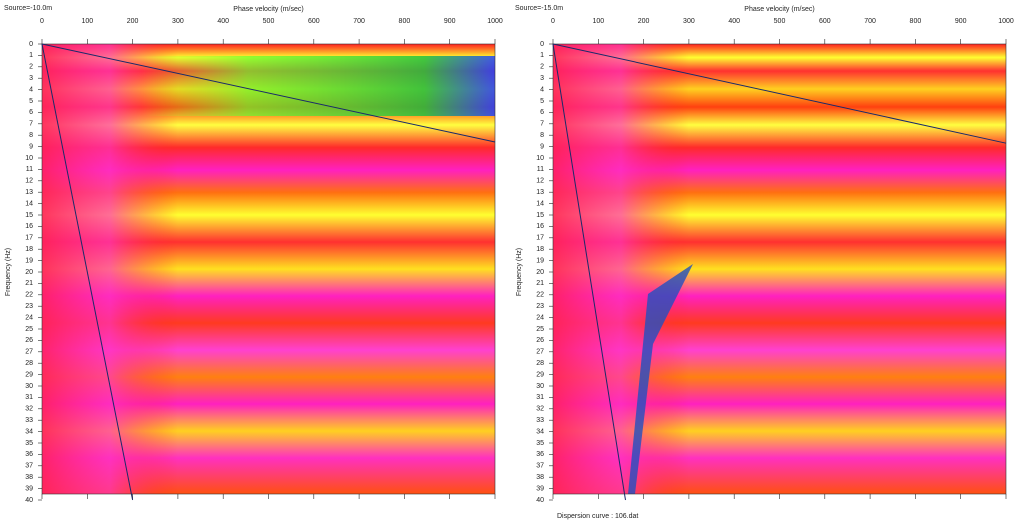  I want to click on footnote: Dispersion curve : 106.dat, so click(597, 516).